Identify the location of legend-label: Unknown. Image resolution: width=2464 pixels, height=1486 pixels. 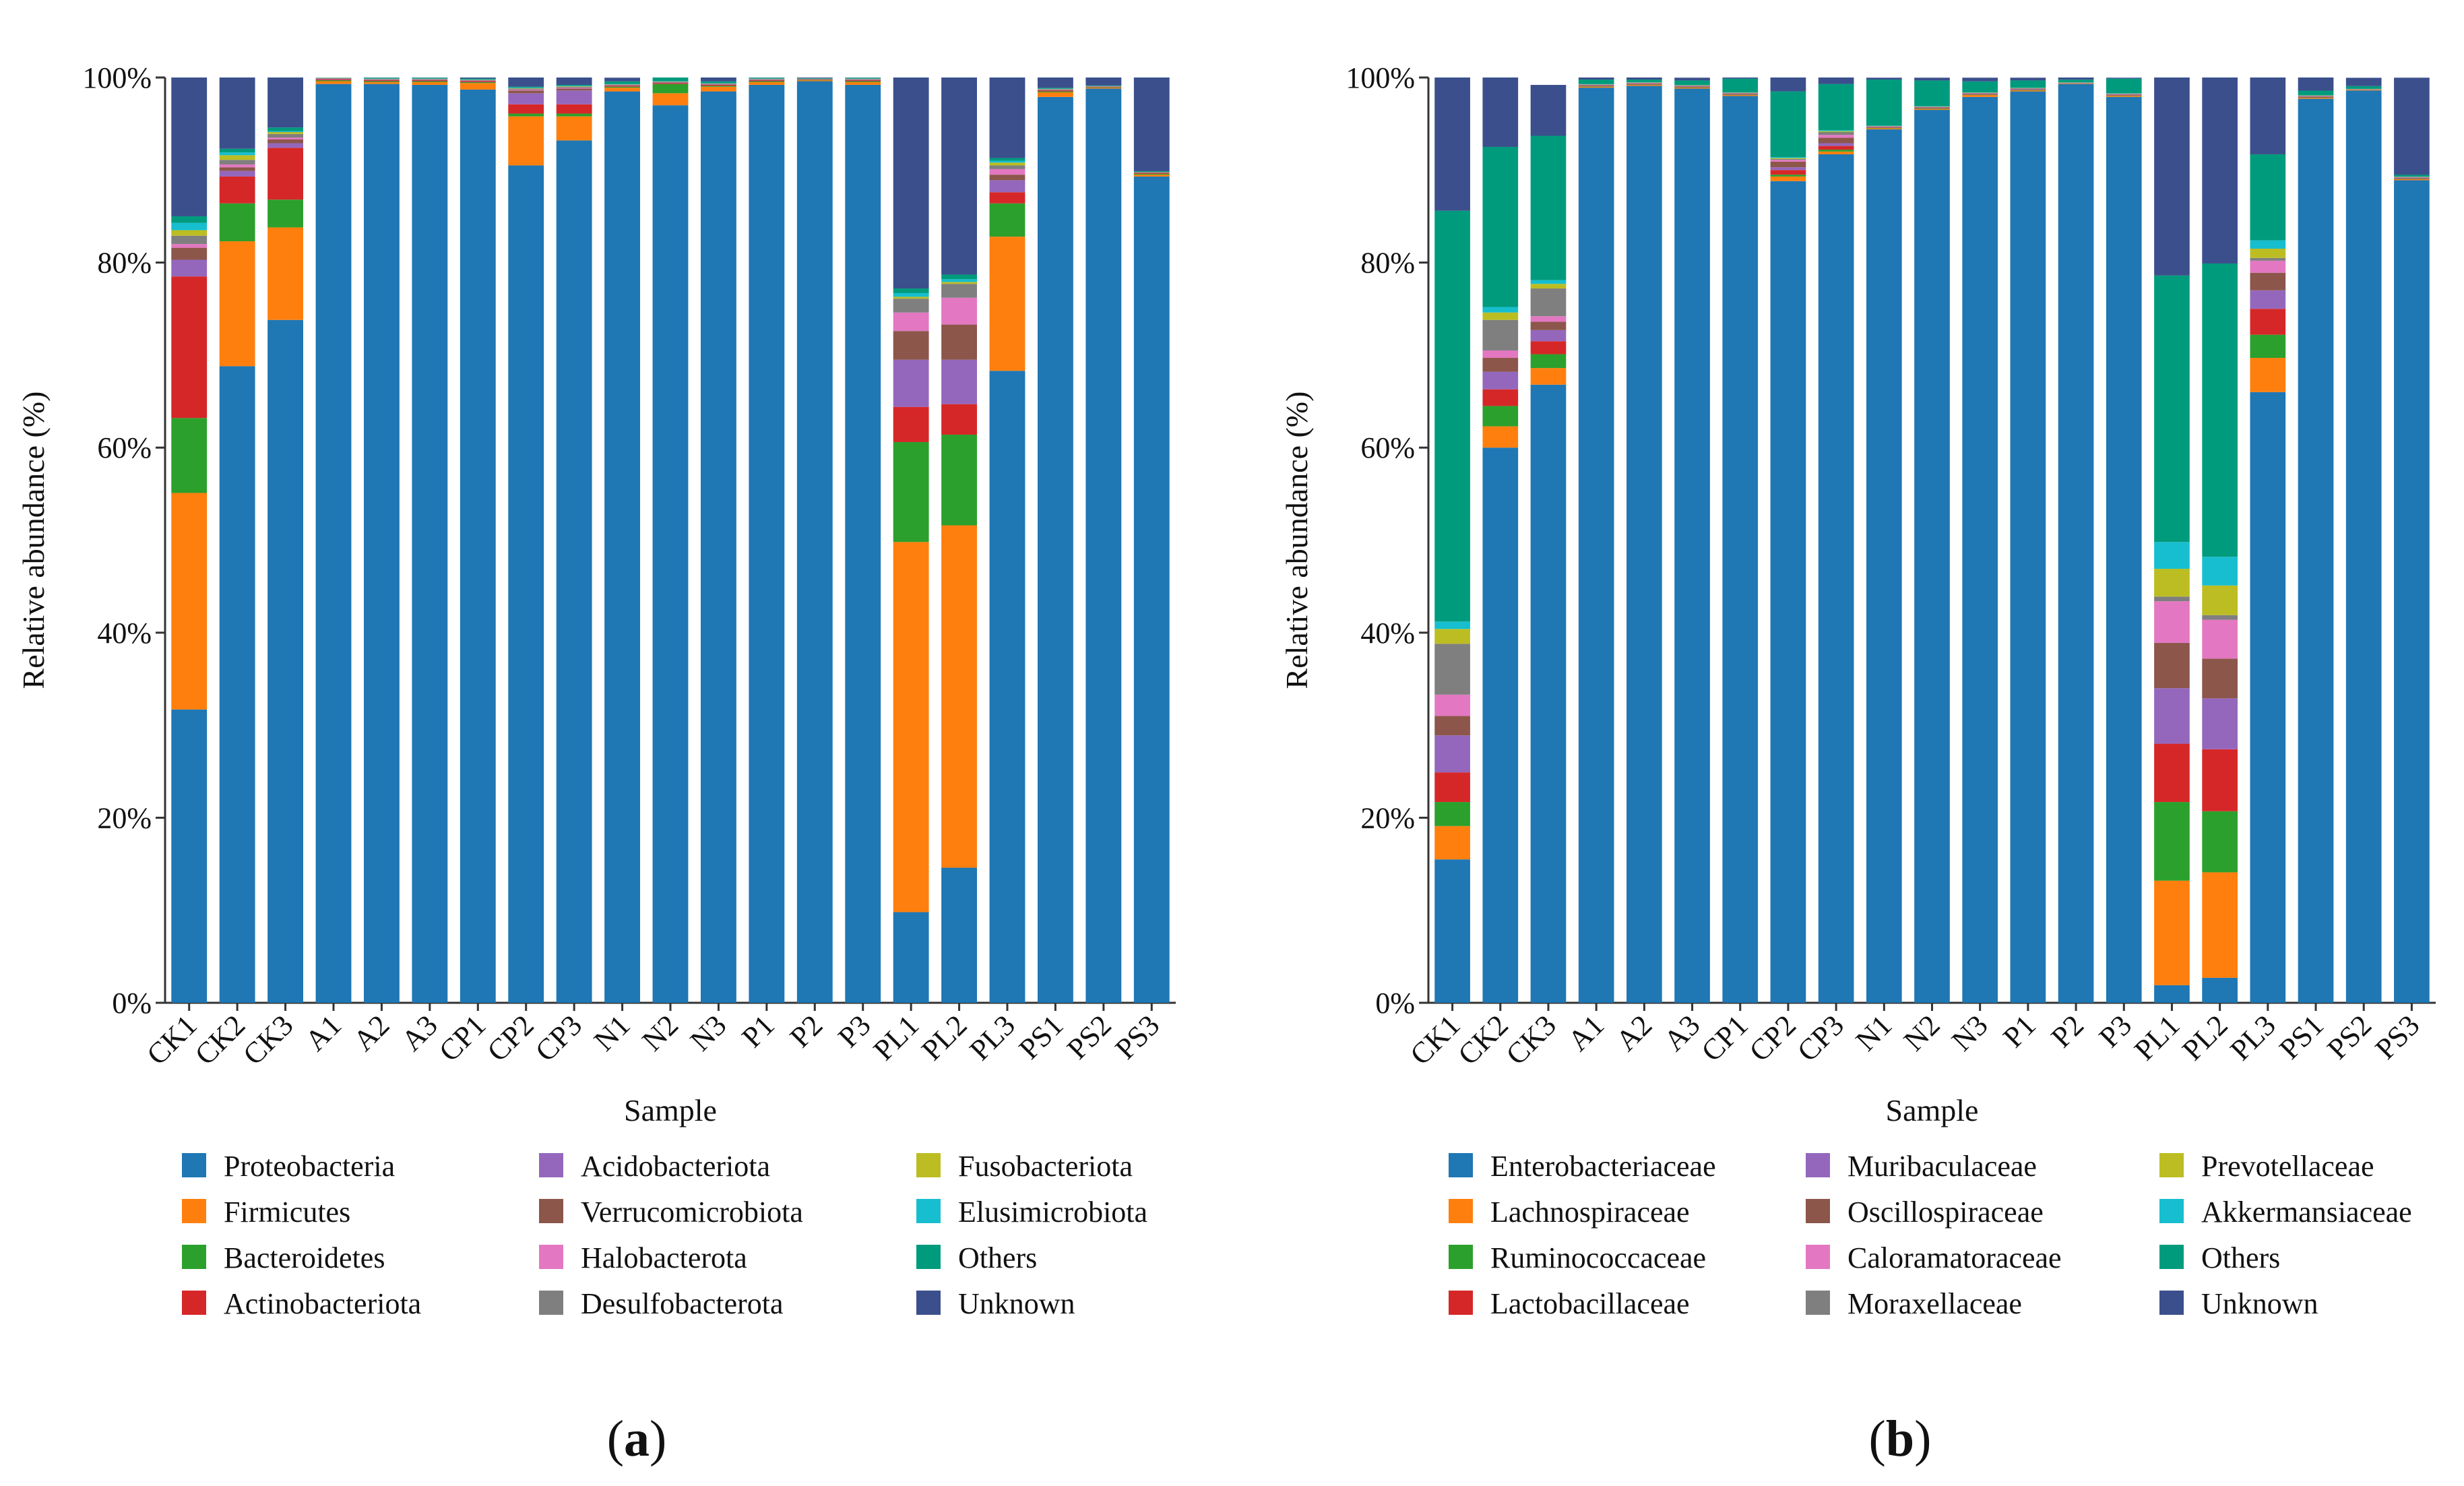
(1016, 1303).